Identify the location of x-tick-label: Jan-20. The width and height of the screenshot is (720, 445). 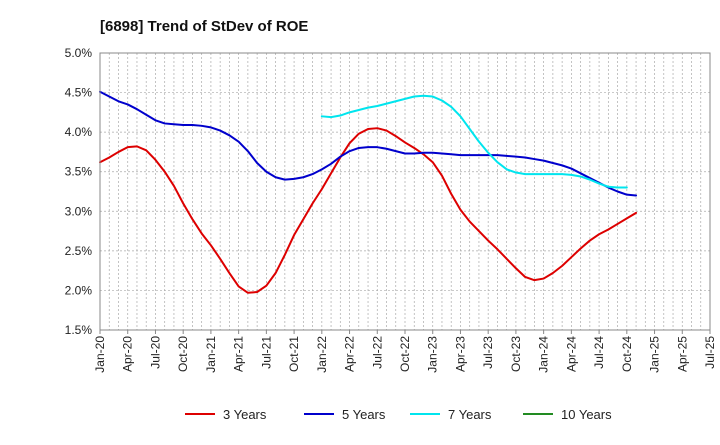
(100, 354).